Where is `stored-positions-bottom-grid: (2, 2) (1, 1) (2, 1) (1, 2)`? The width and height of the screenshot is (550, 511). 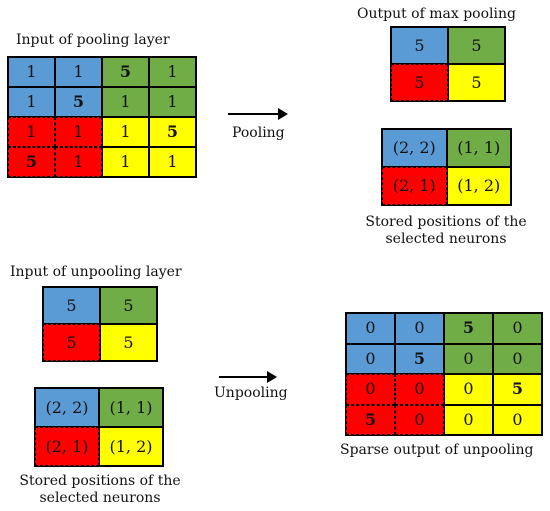
stored-positions-bottom-grid: (2, 2) (1, 1) (2, 1) (1, 2) is located at coordinates (99, 427).